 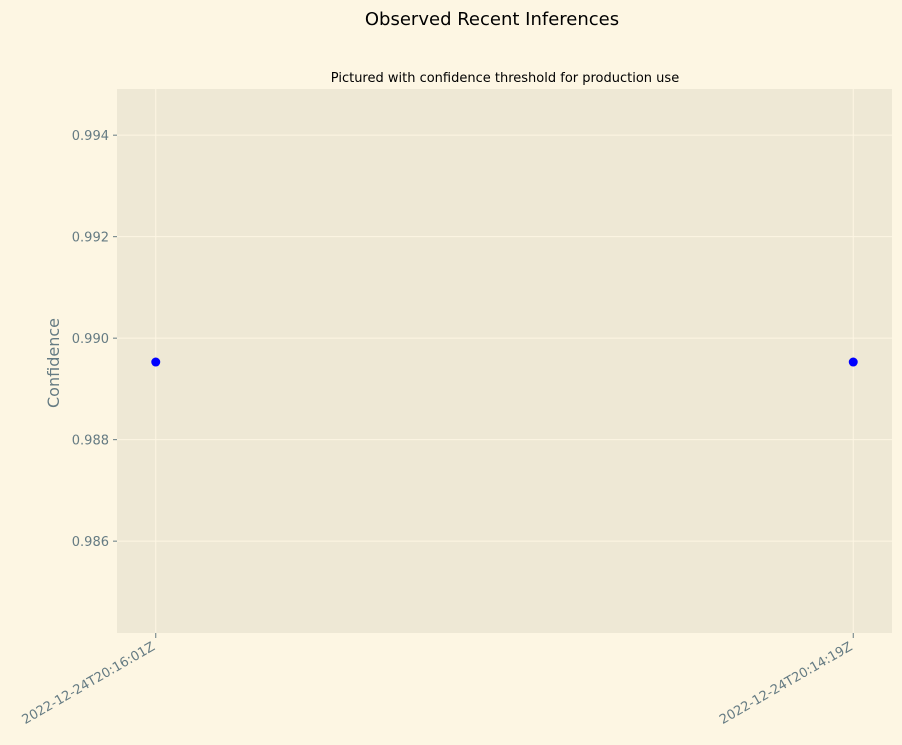 I want to click on data-points, so click(x=504, y=362).